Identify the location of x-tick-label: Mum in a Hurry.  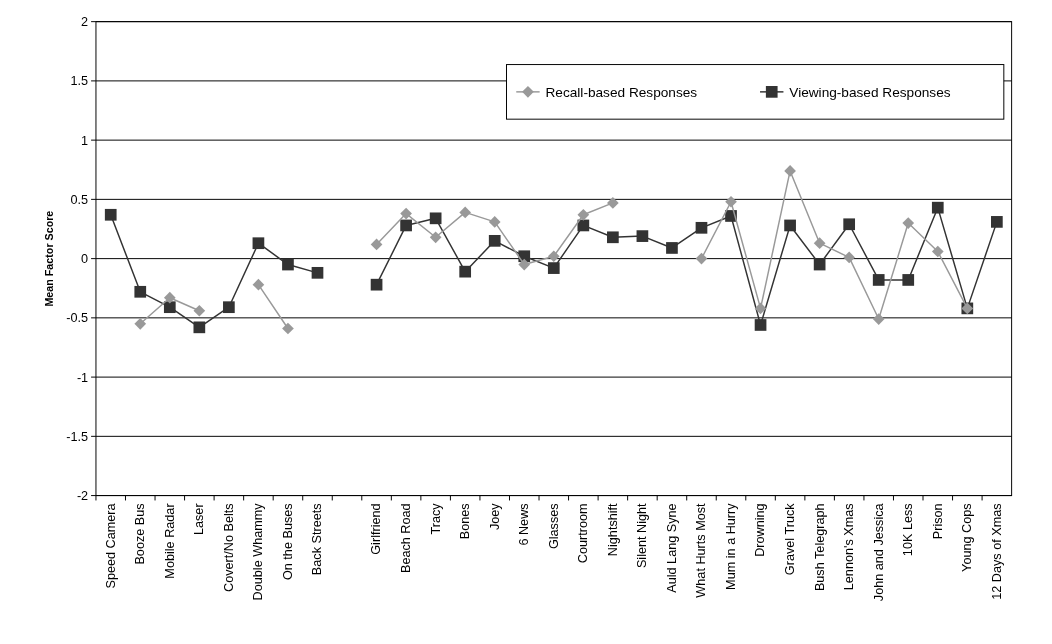
(730, 546).